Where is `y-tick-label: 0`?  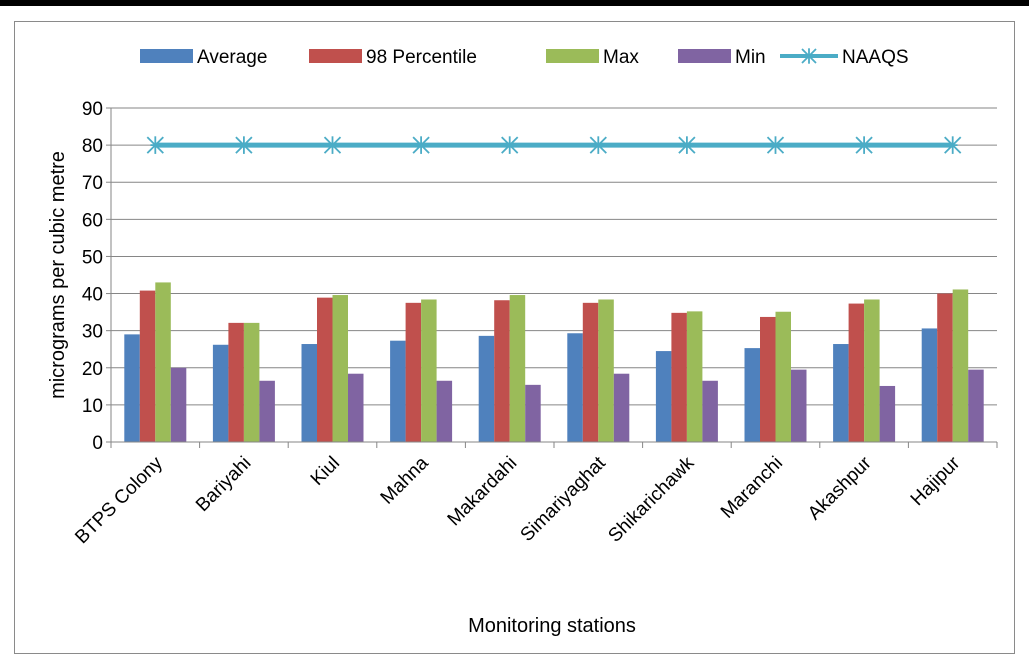 y-tick-label: 0 is located at coordinates (97, 443).